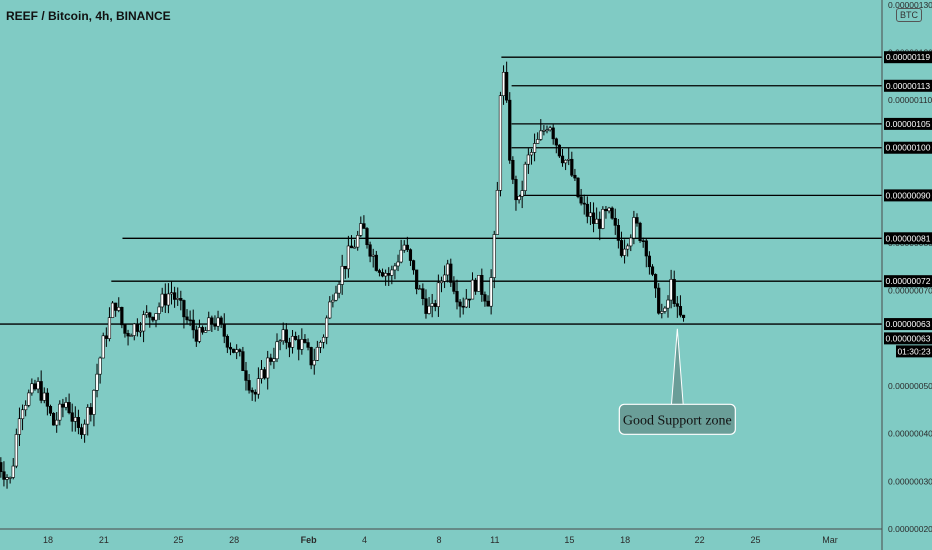 This screenshot has width=932, height=550. I want to click on bar-countdown-tag, so click(914, 351).